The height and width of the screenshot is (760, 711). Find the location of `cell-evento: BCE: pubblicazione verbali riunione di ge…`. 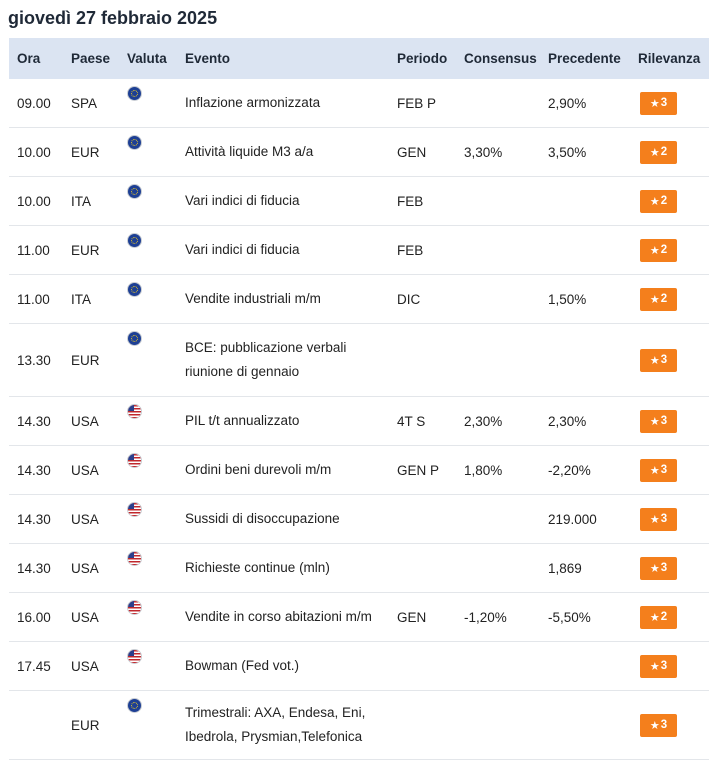

cell-evento: BCE: pubblicazione verbali riunione di ge… is located at coordinates (283, 360).